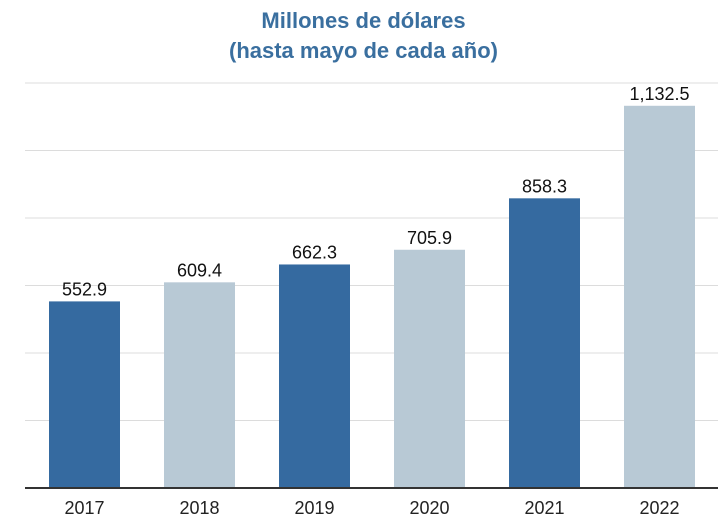  Describe the element at coordinates (199, 385) in the screenshot. I see `bar-2018` at that location.